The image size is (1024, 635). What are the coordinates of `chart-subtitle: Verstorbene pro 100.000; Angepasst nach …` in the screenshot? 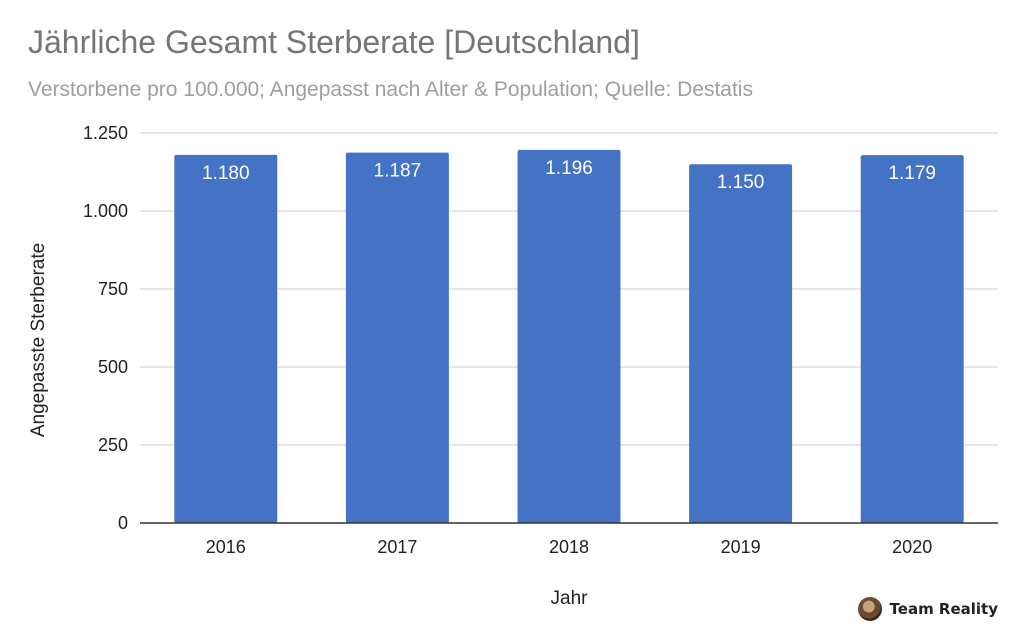 It's located at (390, 89).